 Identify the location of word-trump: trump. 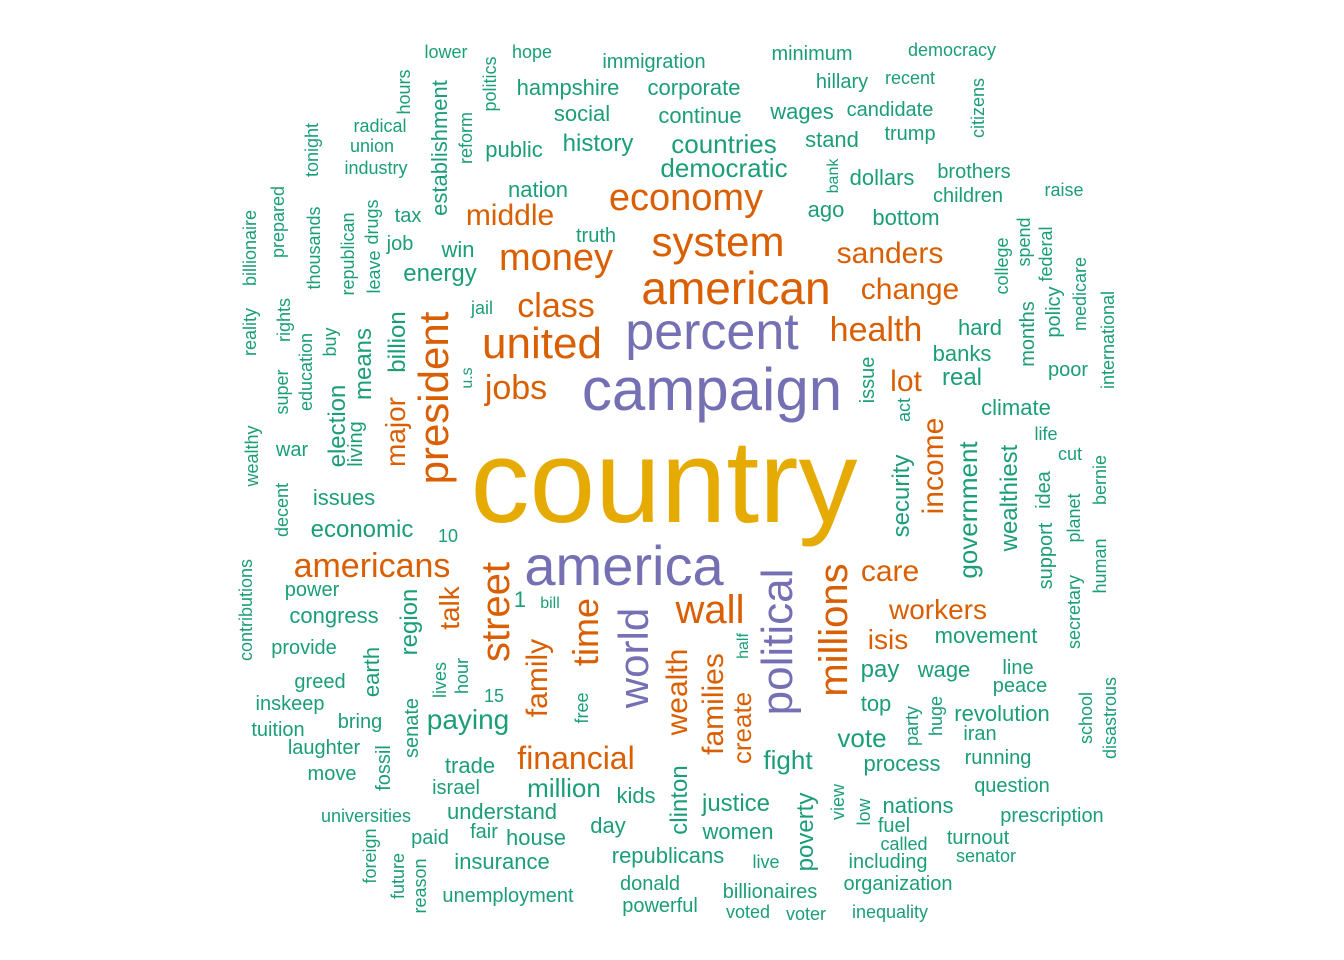
(910, 134).